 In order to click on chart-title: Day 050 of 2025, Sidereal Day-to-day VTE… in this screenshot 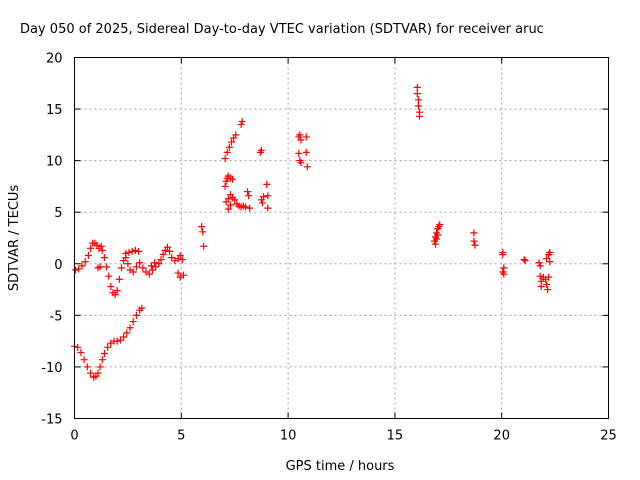, I will do `click(282, 29)`.